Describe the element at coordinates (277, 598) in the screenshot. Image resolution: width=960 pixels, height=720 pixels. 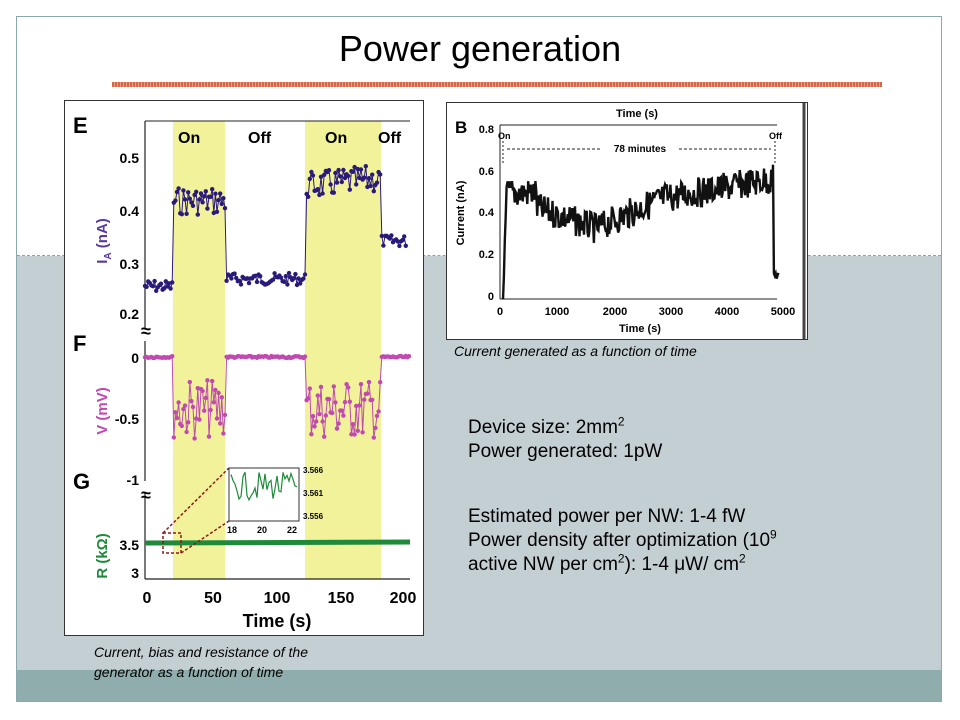
I see `x-tick-2: 100` at that location.